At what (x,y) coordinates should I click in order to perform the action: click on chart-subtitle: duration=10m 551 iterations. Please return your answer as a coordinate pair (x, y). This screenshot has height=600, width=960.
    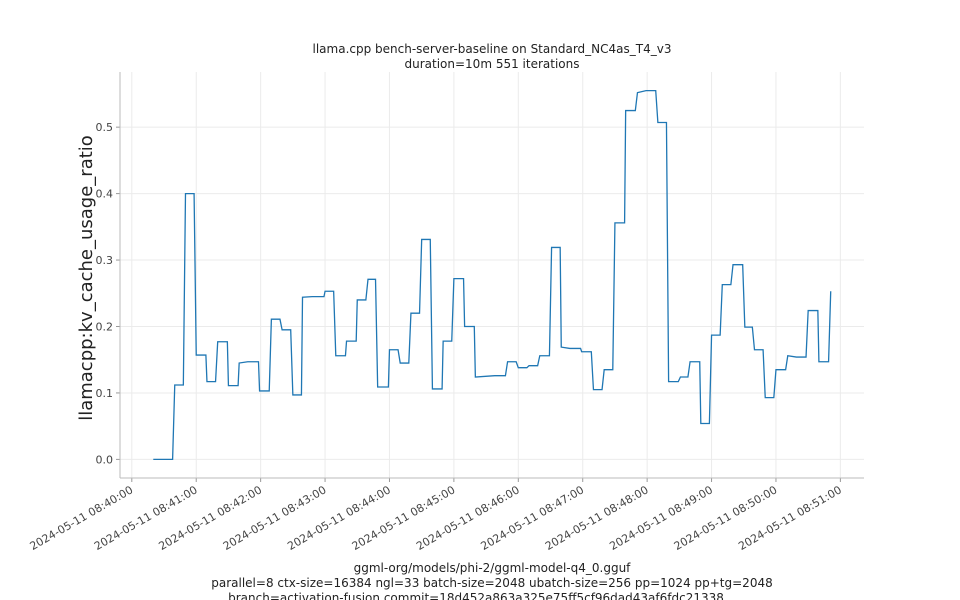
    Looking at the image, I should click on (492, 64).